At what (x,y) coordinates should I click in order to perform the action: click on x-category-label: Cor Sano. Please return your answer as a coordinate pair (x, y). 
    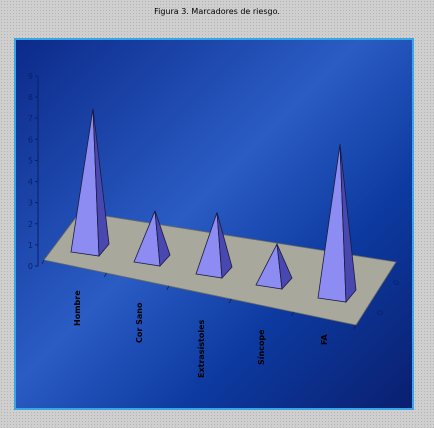
    Looking at the image, I should click on (139, 322).